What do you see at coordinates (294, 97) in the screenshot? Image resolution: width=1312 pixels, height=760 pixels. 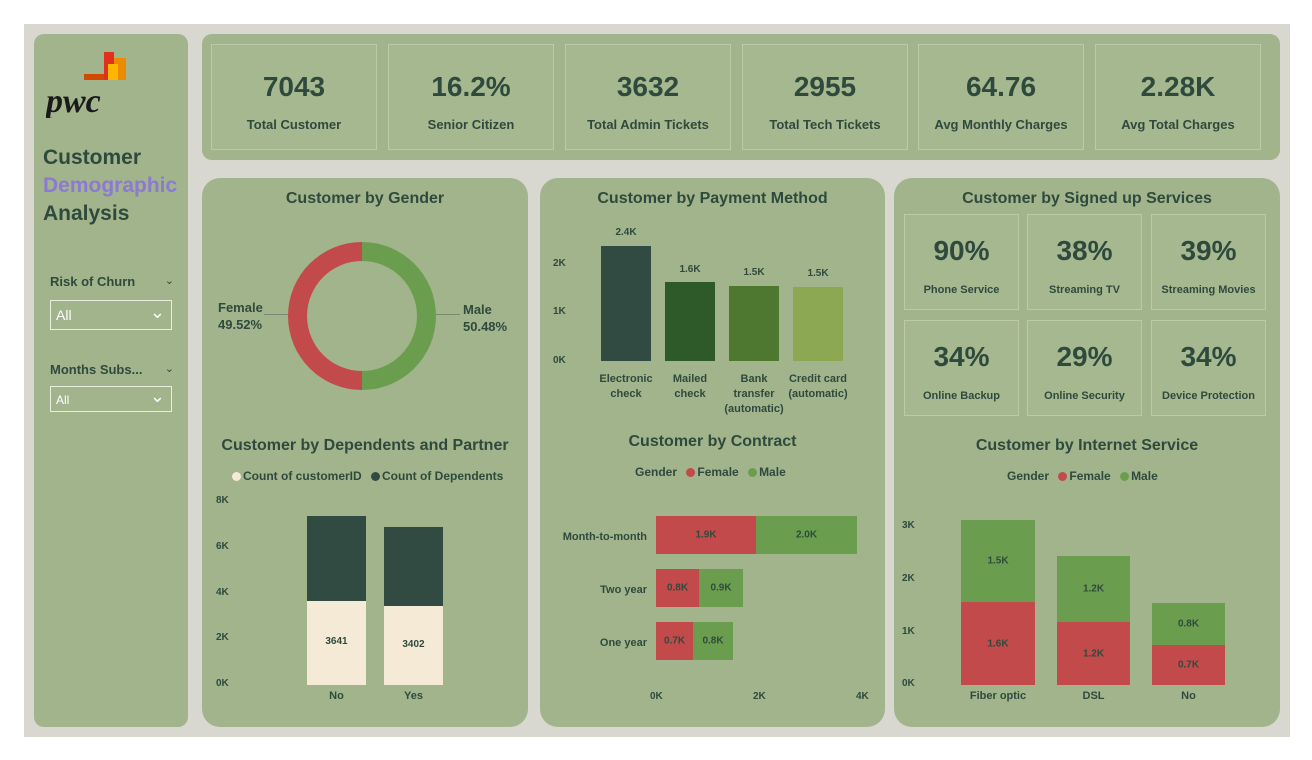 I see `kpi-card-total-customer: 7043 Total Customer` at bounding box center [294, 97].